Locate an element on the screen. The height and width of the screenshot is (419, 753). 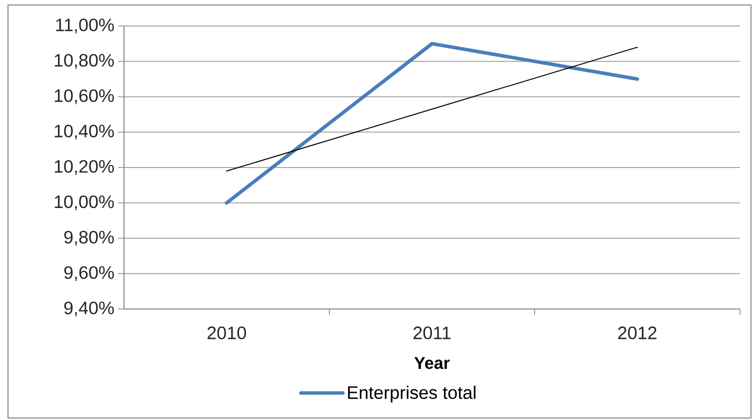
y-tick-label: 9,40% is located at coordinates (89, 309).